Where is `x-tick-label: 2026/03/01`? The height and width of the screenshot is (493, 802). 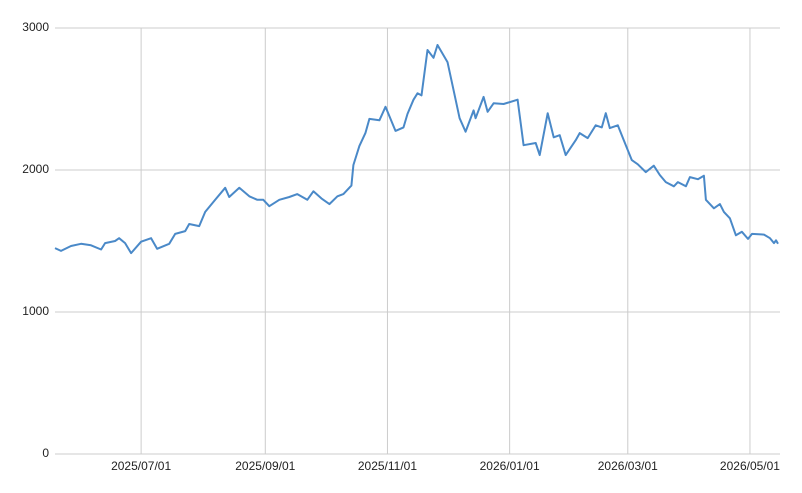 x-tick-label: 2026/03/01 is located at coordinates (628, 466).